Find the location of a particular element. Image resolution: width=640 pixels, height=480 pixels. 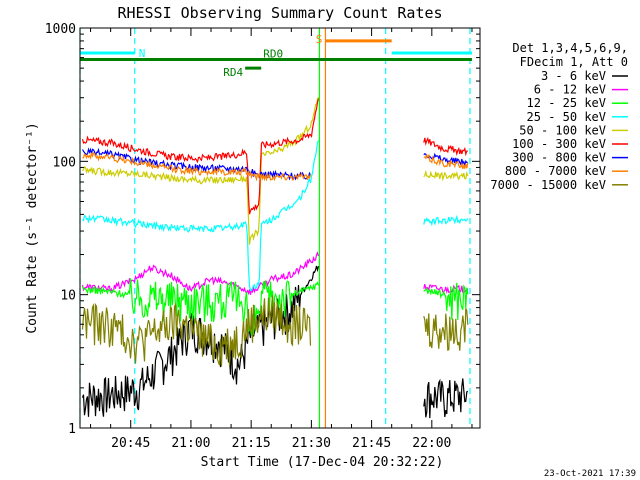

annotation-bars: N S RD0 RD4 is located at coordinates (276, 56).